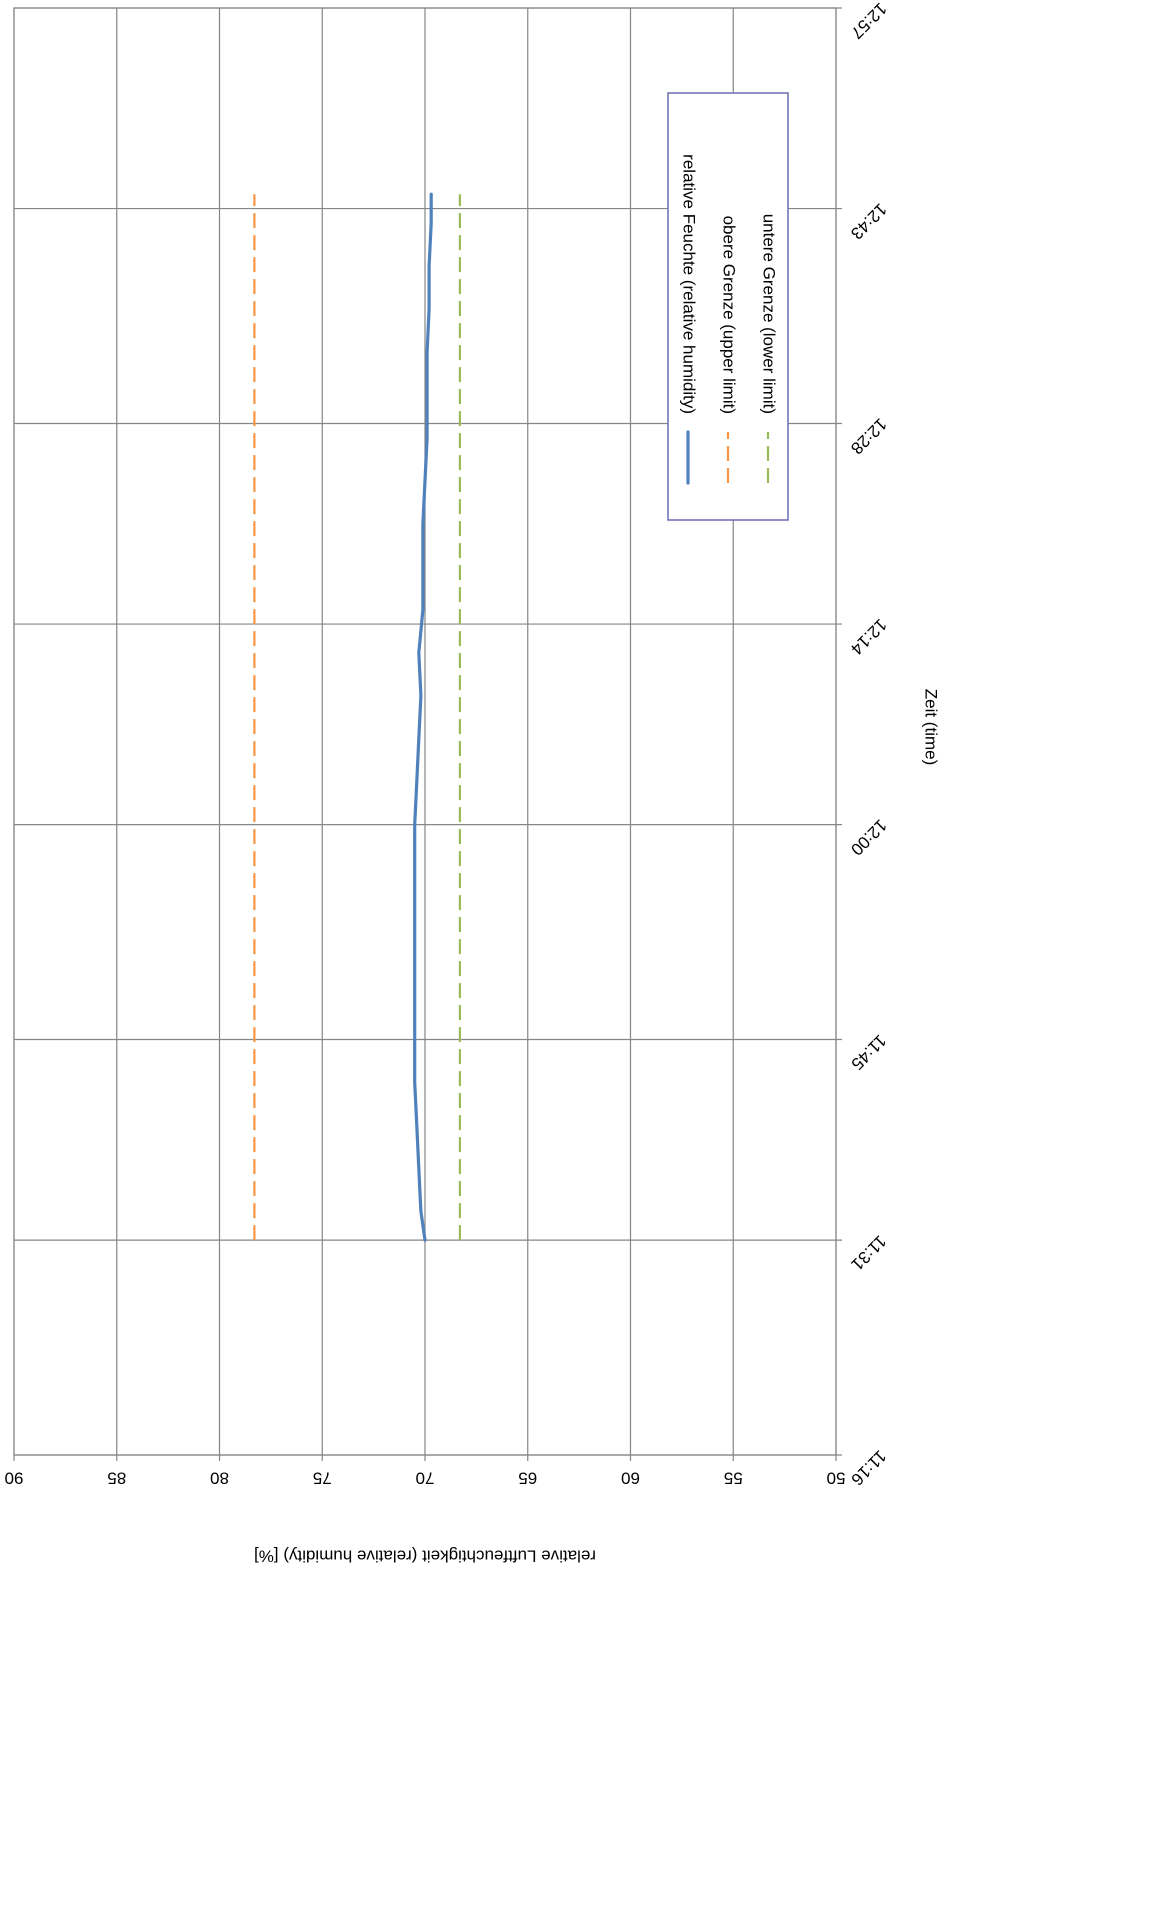 The image size is (1163, 1915). Describe the element at coordinates (868, 1052) in the screenshot. I see `x-tick-label: 11:45` at that location.